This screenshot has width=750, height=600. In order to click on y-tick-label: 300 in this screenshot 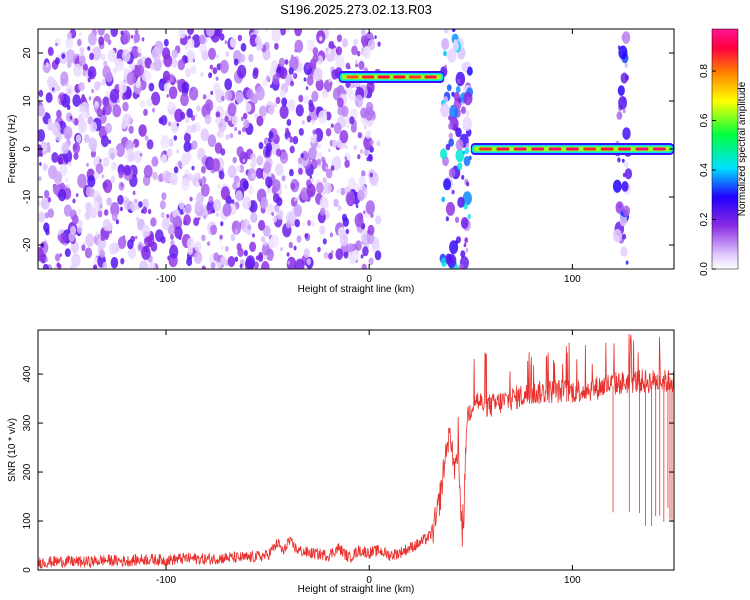, I will do `click(27, 422)`.